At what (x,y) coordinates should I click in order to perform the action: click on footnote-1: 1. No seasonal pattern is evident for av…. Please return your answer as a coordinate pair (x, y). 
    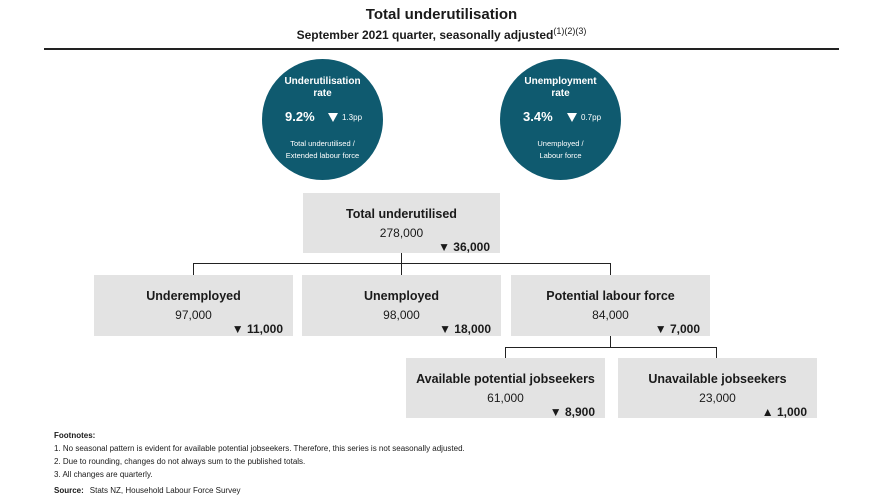
    Looking at the image, I should click on (259, 448).